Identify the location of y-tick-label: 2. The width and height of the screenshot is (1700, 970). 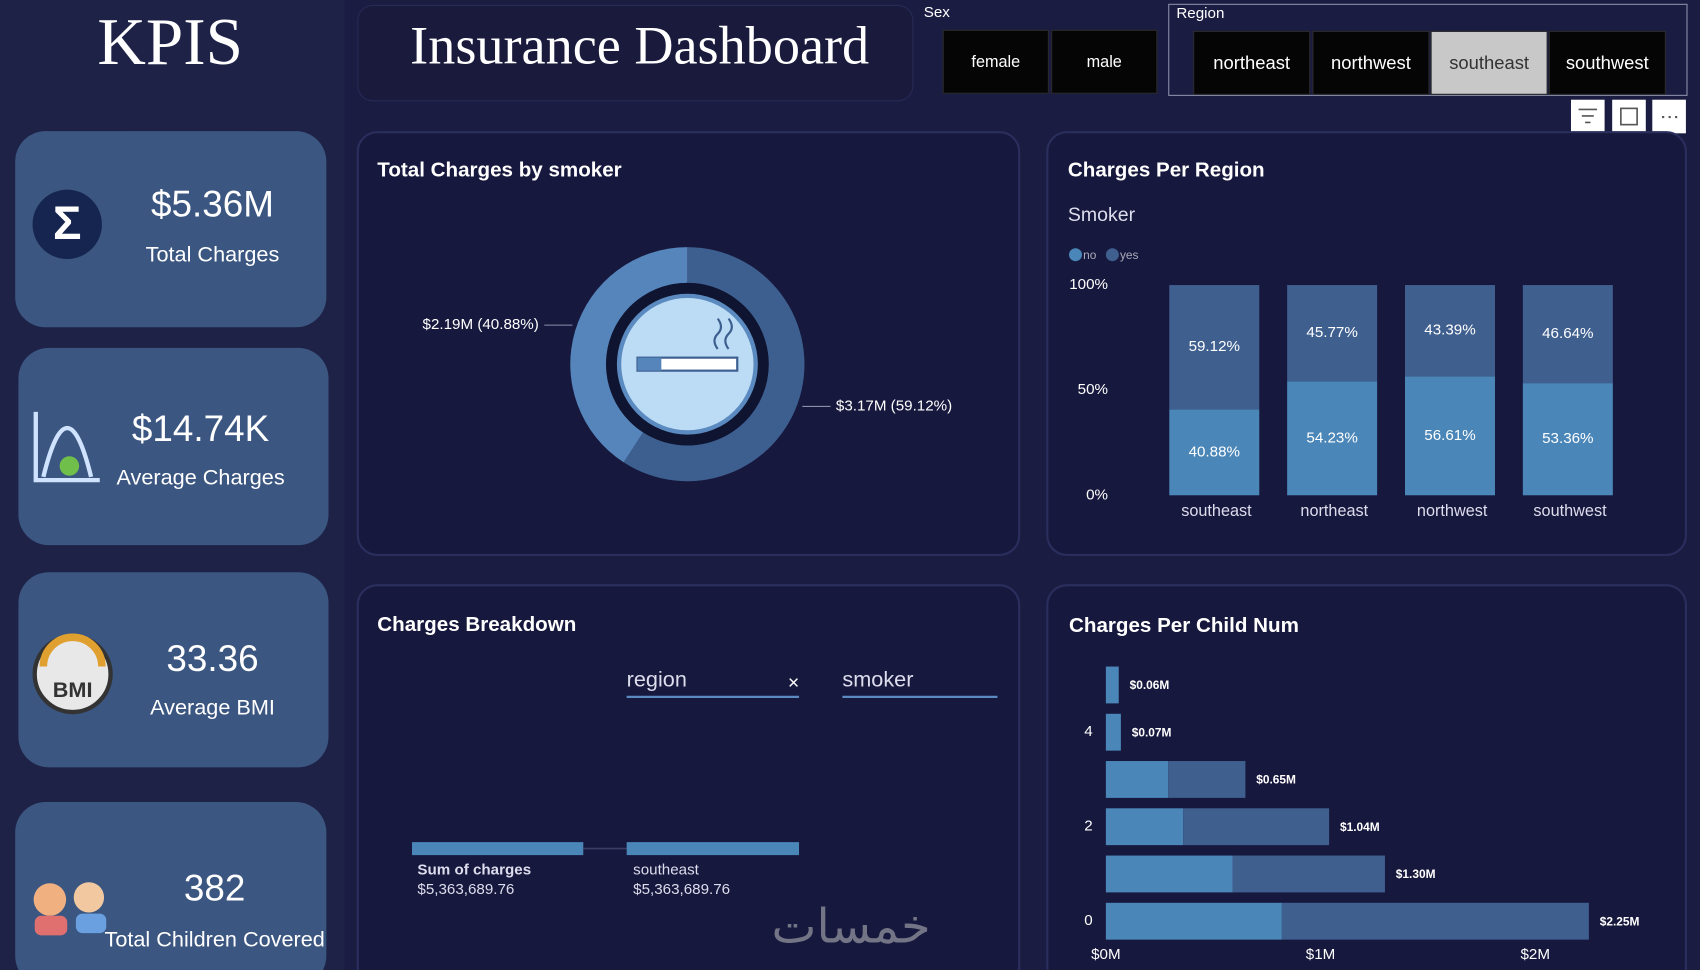
(1088, 826).